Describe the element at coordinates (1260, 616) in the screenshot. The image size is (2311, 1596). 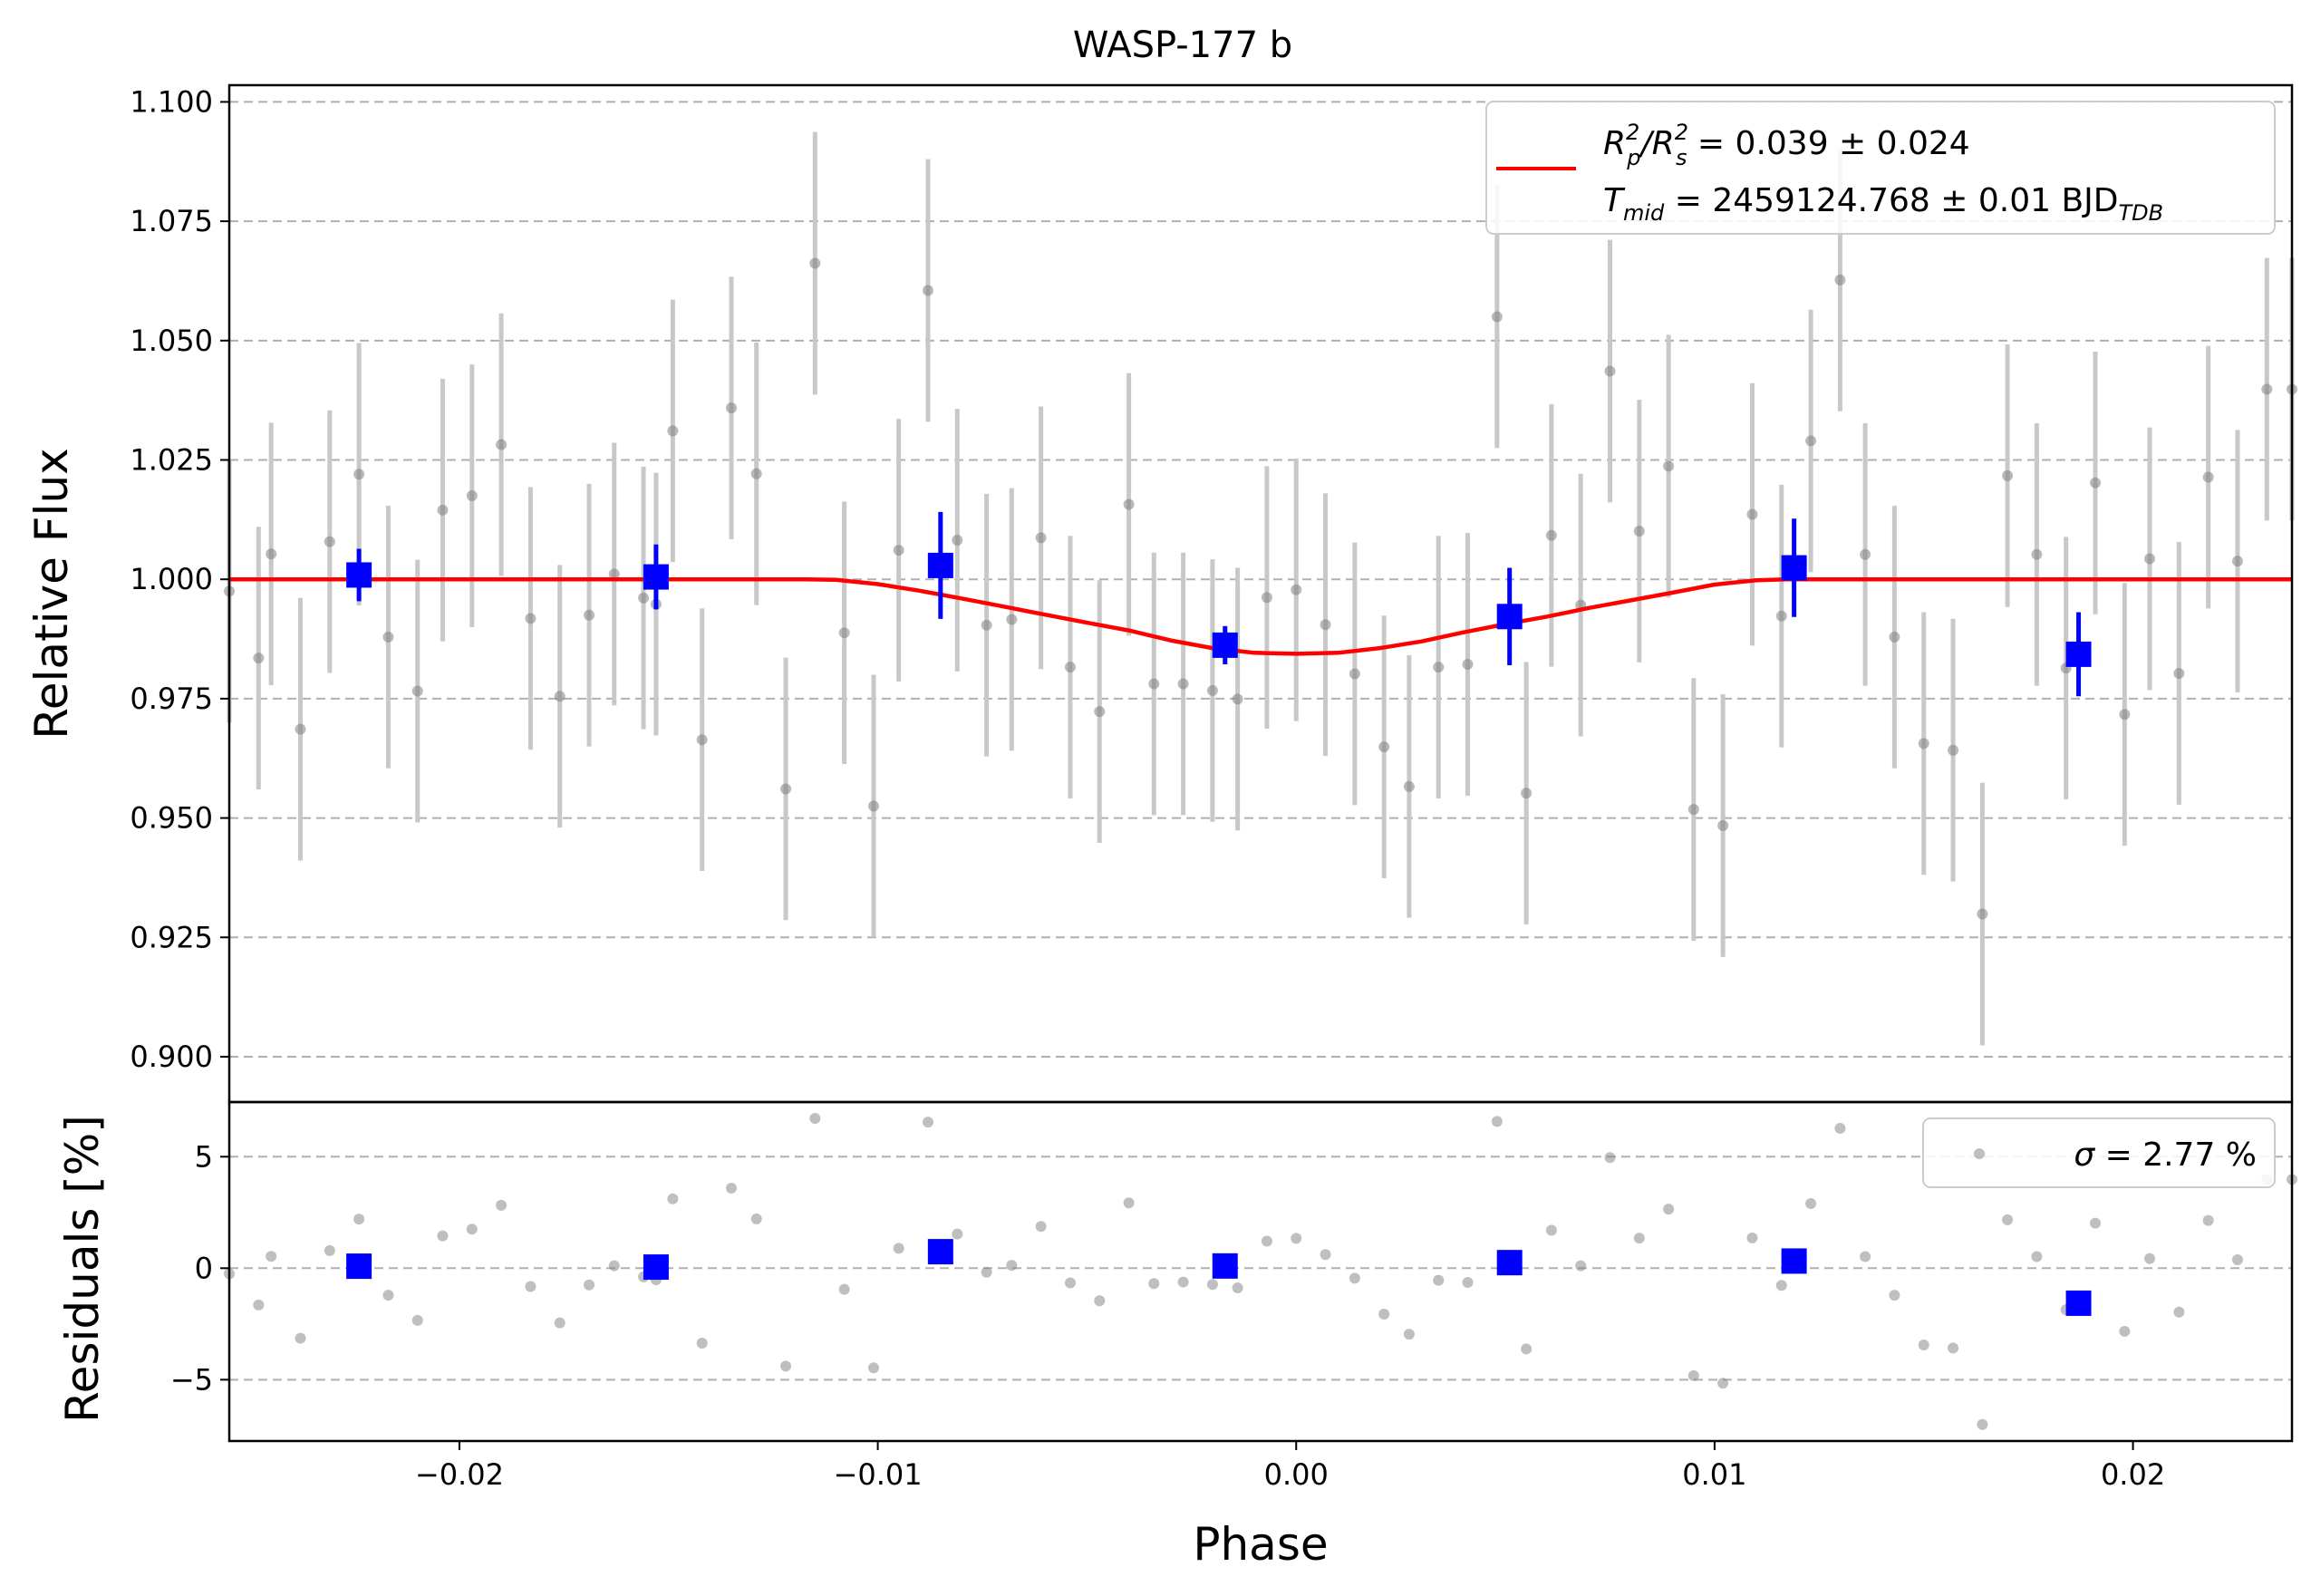
I see `model-line` at that location.